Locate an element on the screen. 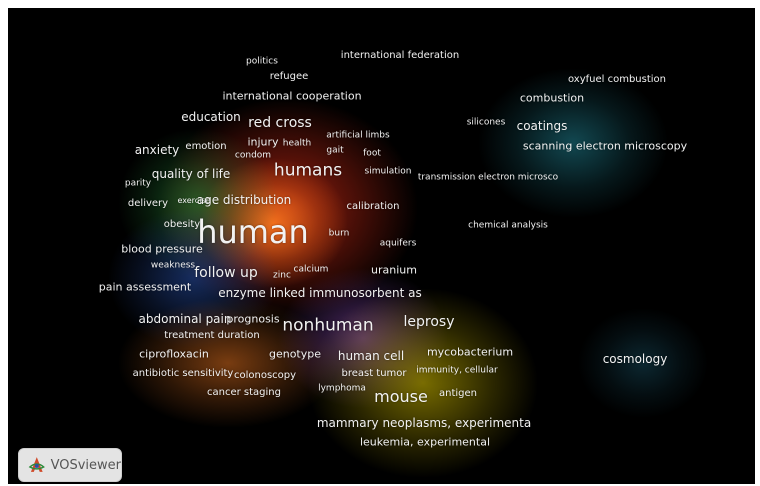 The width and height of the screenshot is (760, 486). term-label: leukemia, experimental is located at coordinates (425, 442).